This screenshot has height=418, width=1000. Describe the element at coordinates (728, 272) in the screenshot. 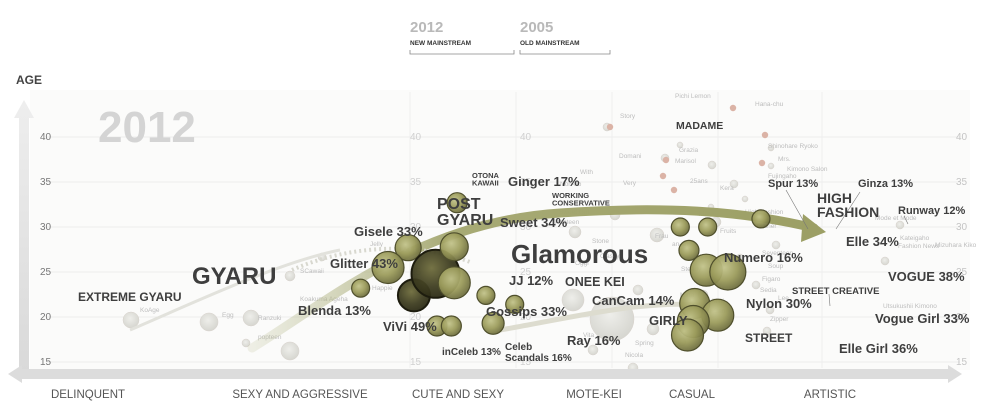

I see `bubble-vogue` at that location.